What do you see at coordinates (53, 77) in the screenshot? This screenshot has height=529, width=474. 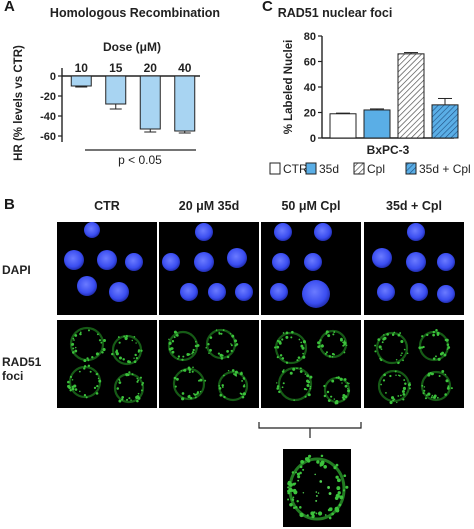 I see `chart-a-y-tick-label: 0` at bounding box center [53, 77].